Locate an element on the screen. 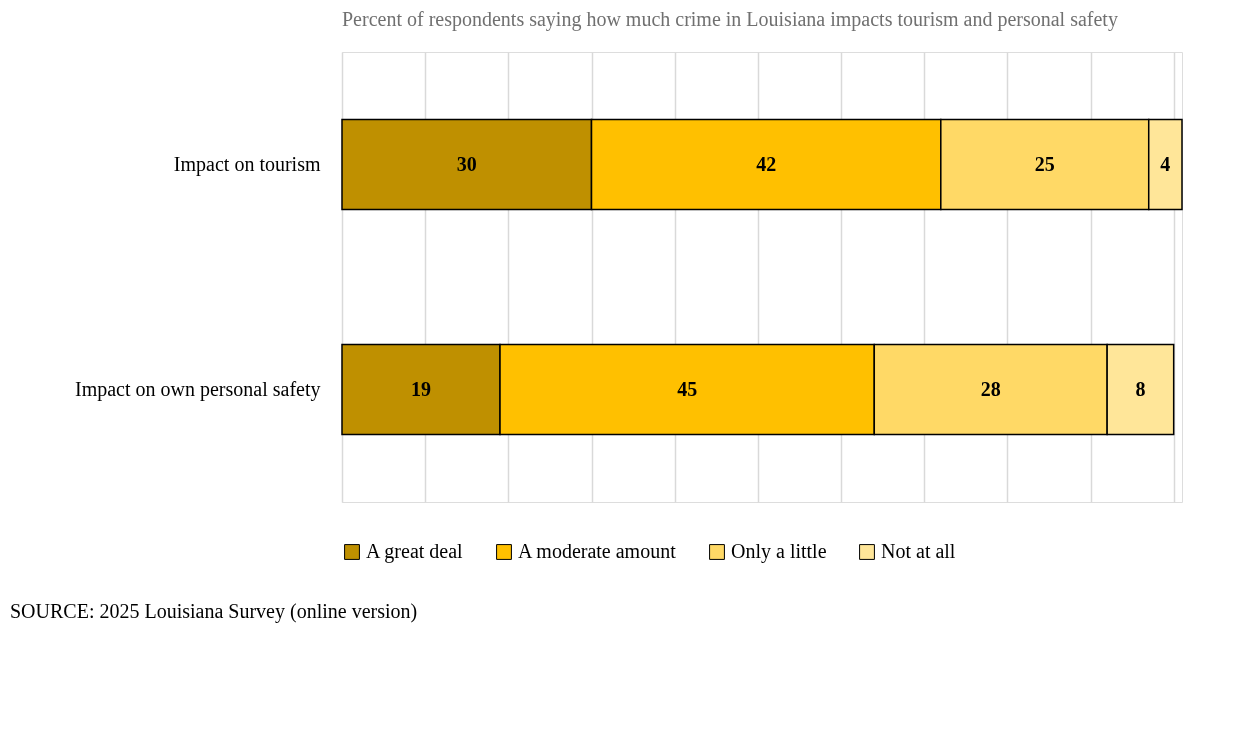  data-label: 8 is located at coordinates (1140, 388).